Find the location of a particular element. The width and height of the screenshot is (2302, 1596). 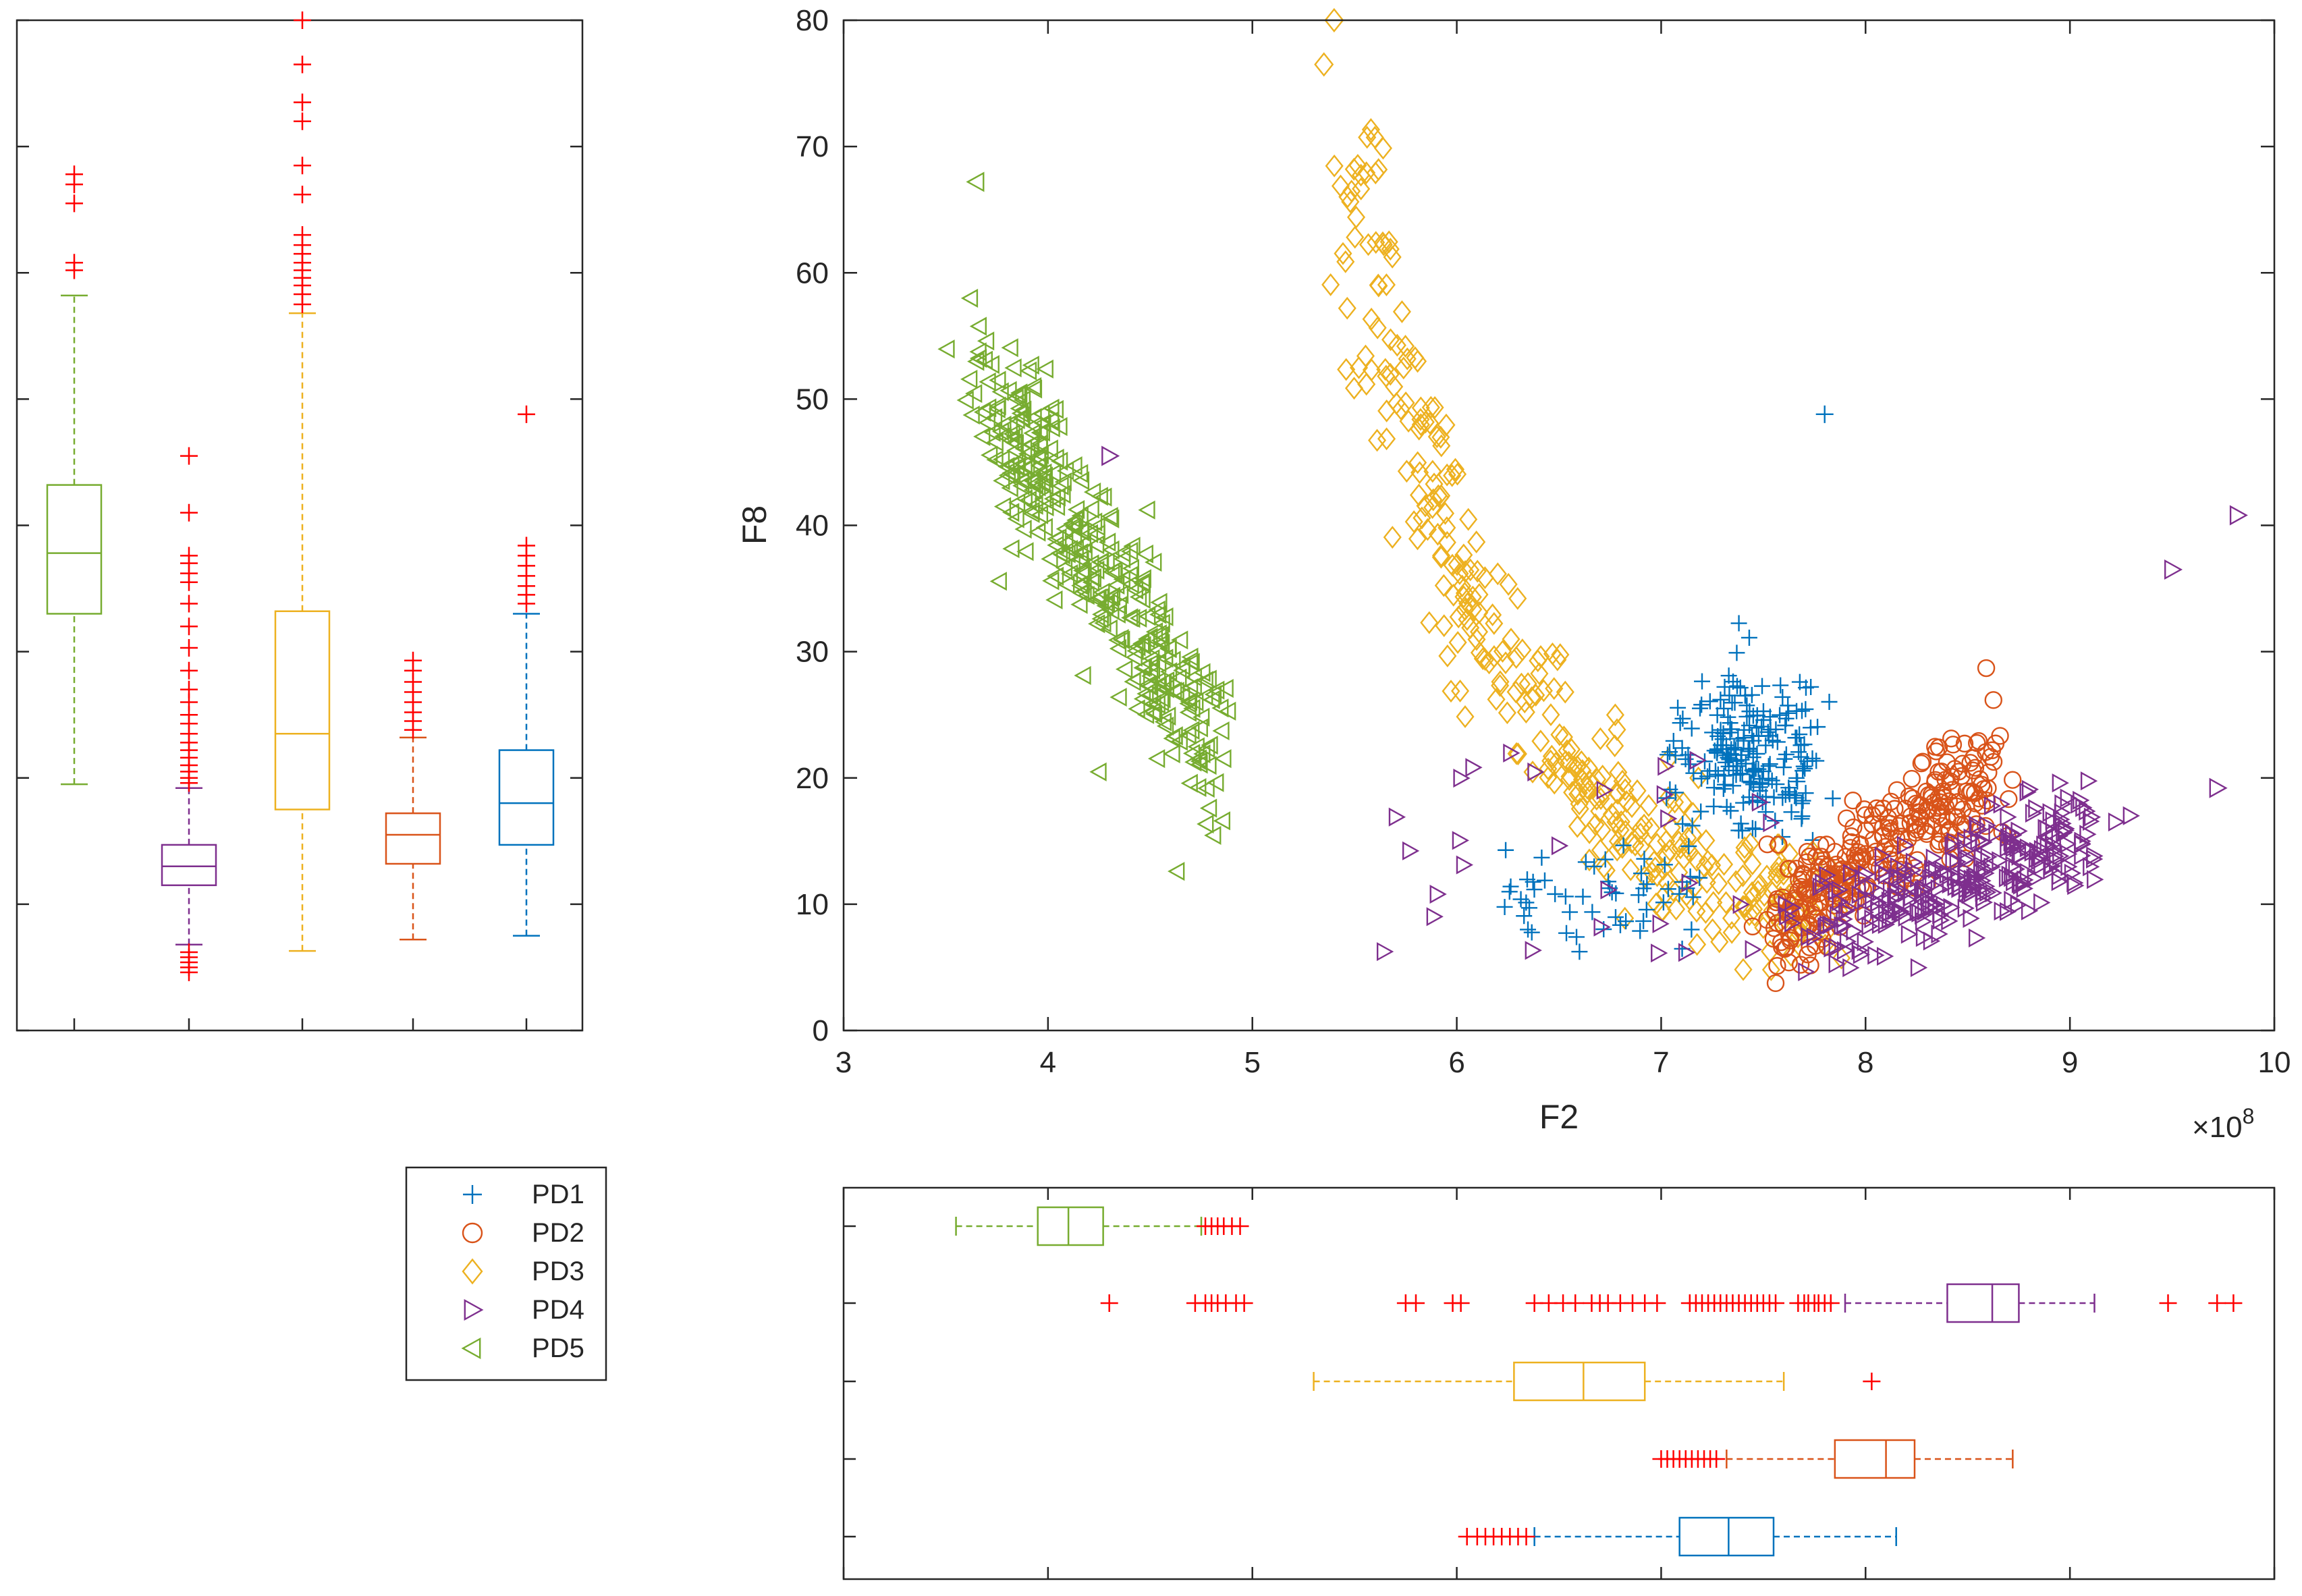

legend-label-pd2: PD2 is located at coordinates (558, 1233).